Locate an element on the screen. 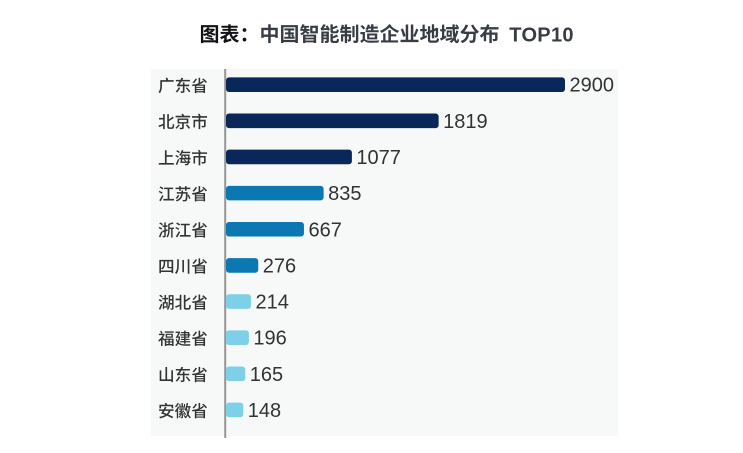 The image size is (743, 453). svg-text: TOP10 is located at coordinates (541, 35).